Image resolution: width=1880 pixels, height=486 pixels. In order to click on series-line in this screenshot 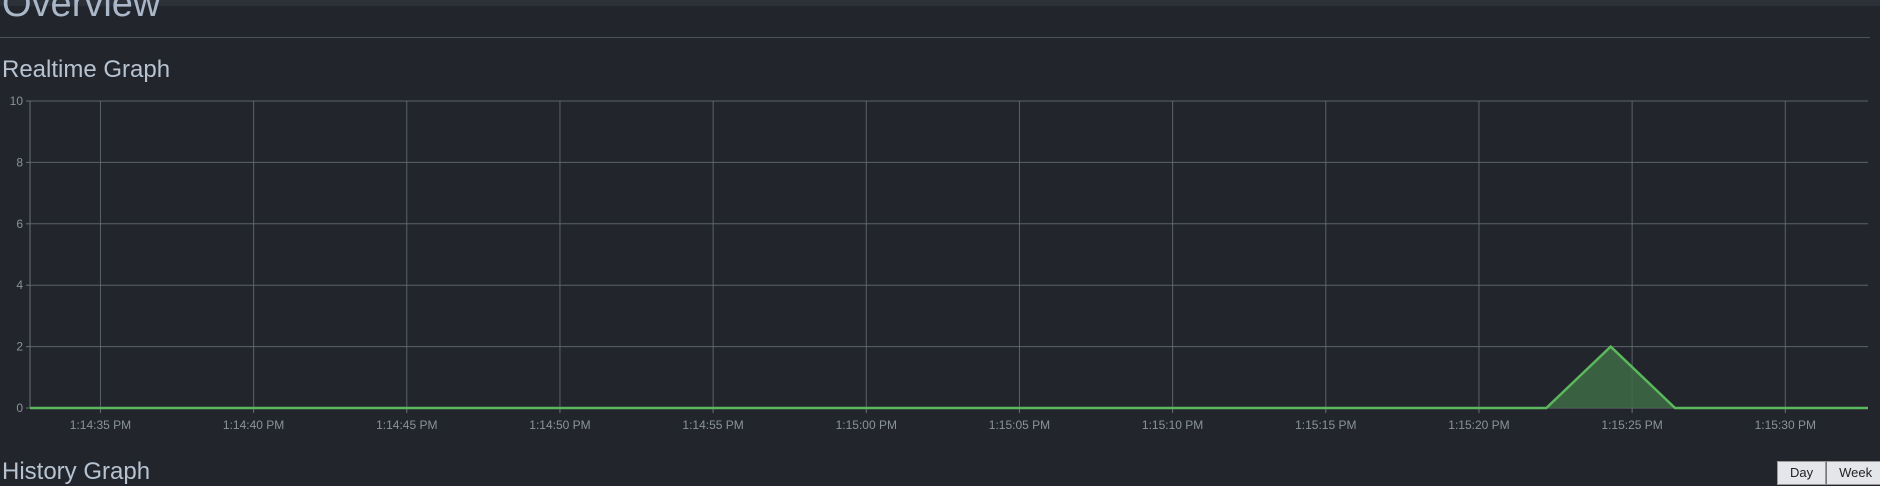, I will do `click(949, 377)`.